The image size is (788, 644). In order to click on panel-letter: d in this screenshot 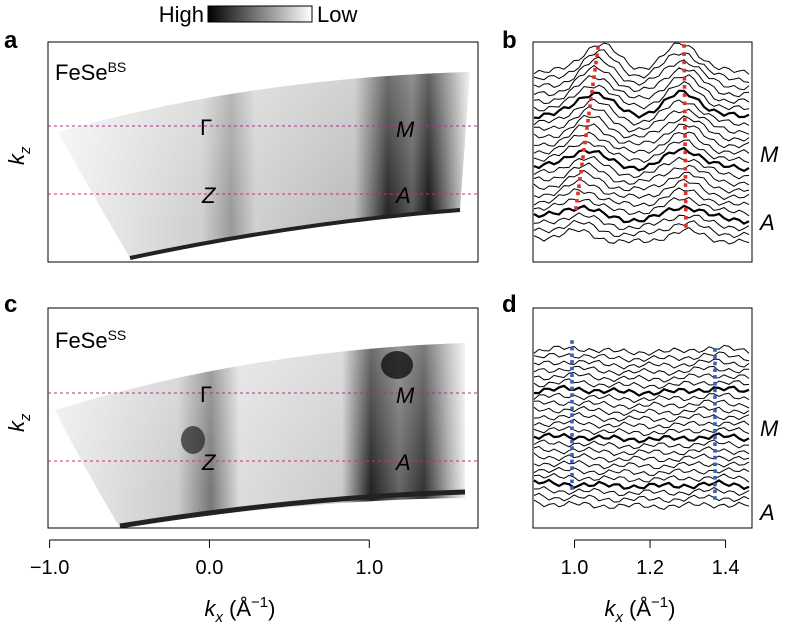, I will do `click(509, 304)`.